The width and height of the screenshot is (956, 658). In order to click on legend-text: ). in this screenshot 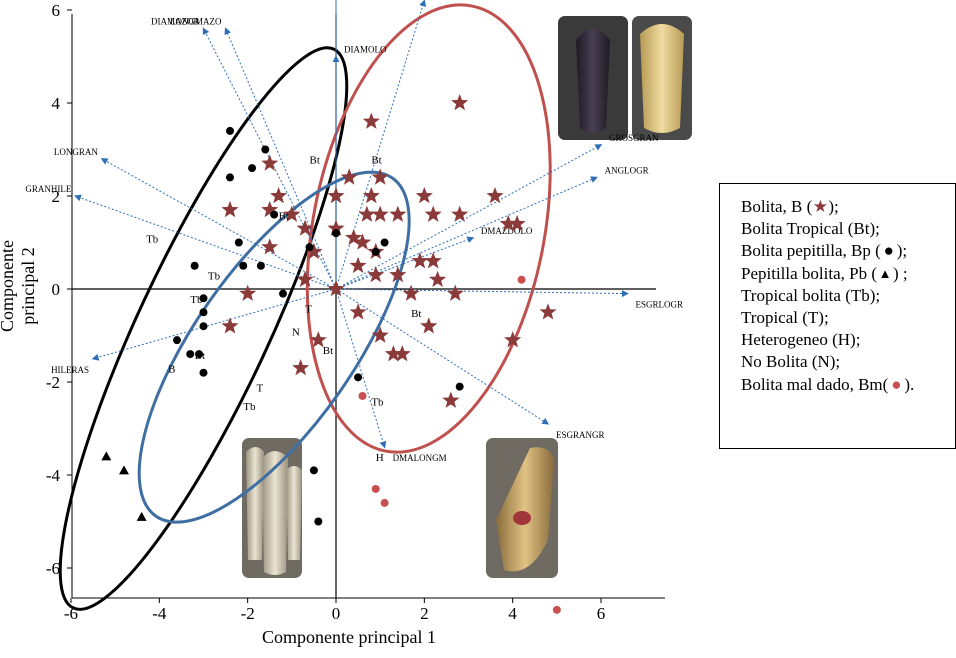, I will do `click(909, 384)`.